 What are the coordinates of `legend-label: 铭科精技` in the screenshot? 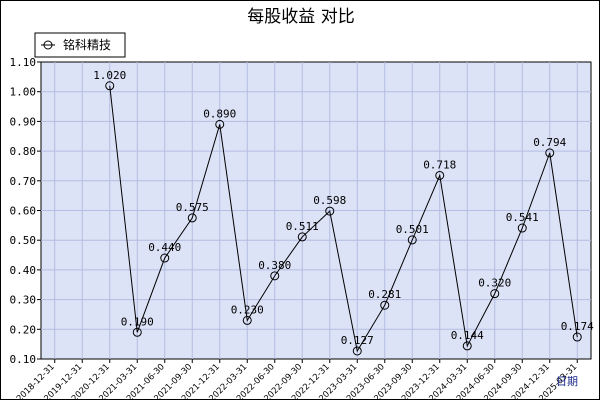 It's located at (87, 44).